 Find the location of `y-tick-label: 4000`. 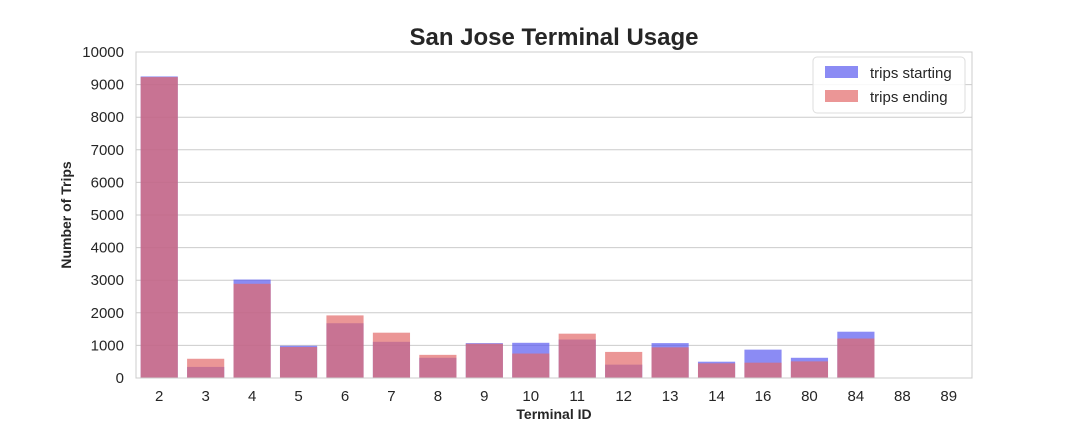

y-tick-label: 4000 is located at coordinates (107, 248).